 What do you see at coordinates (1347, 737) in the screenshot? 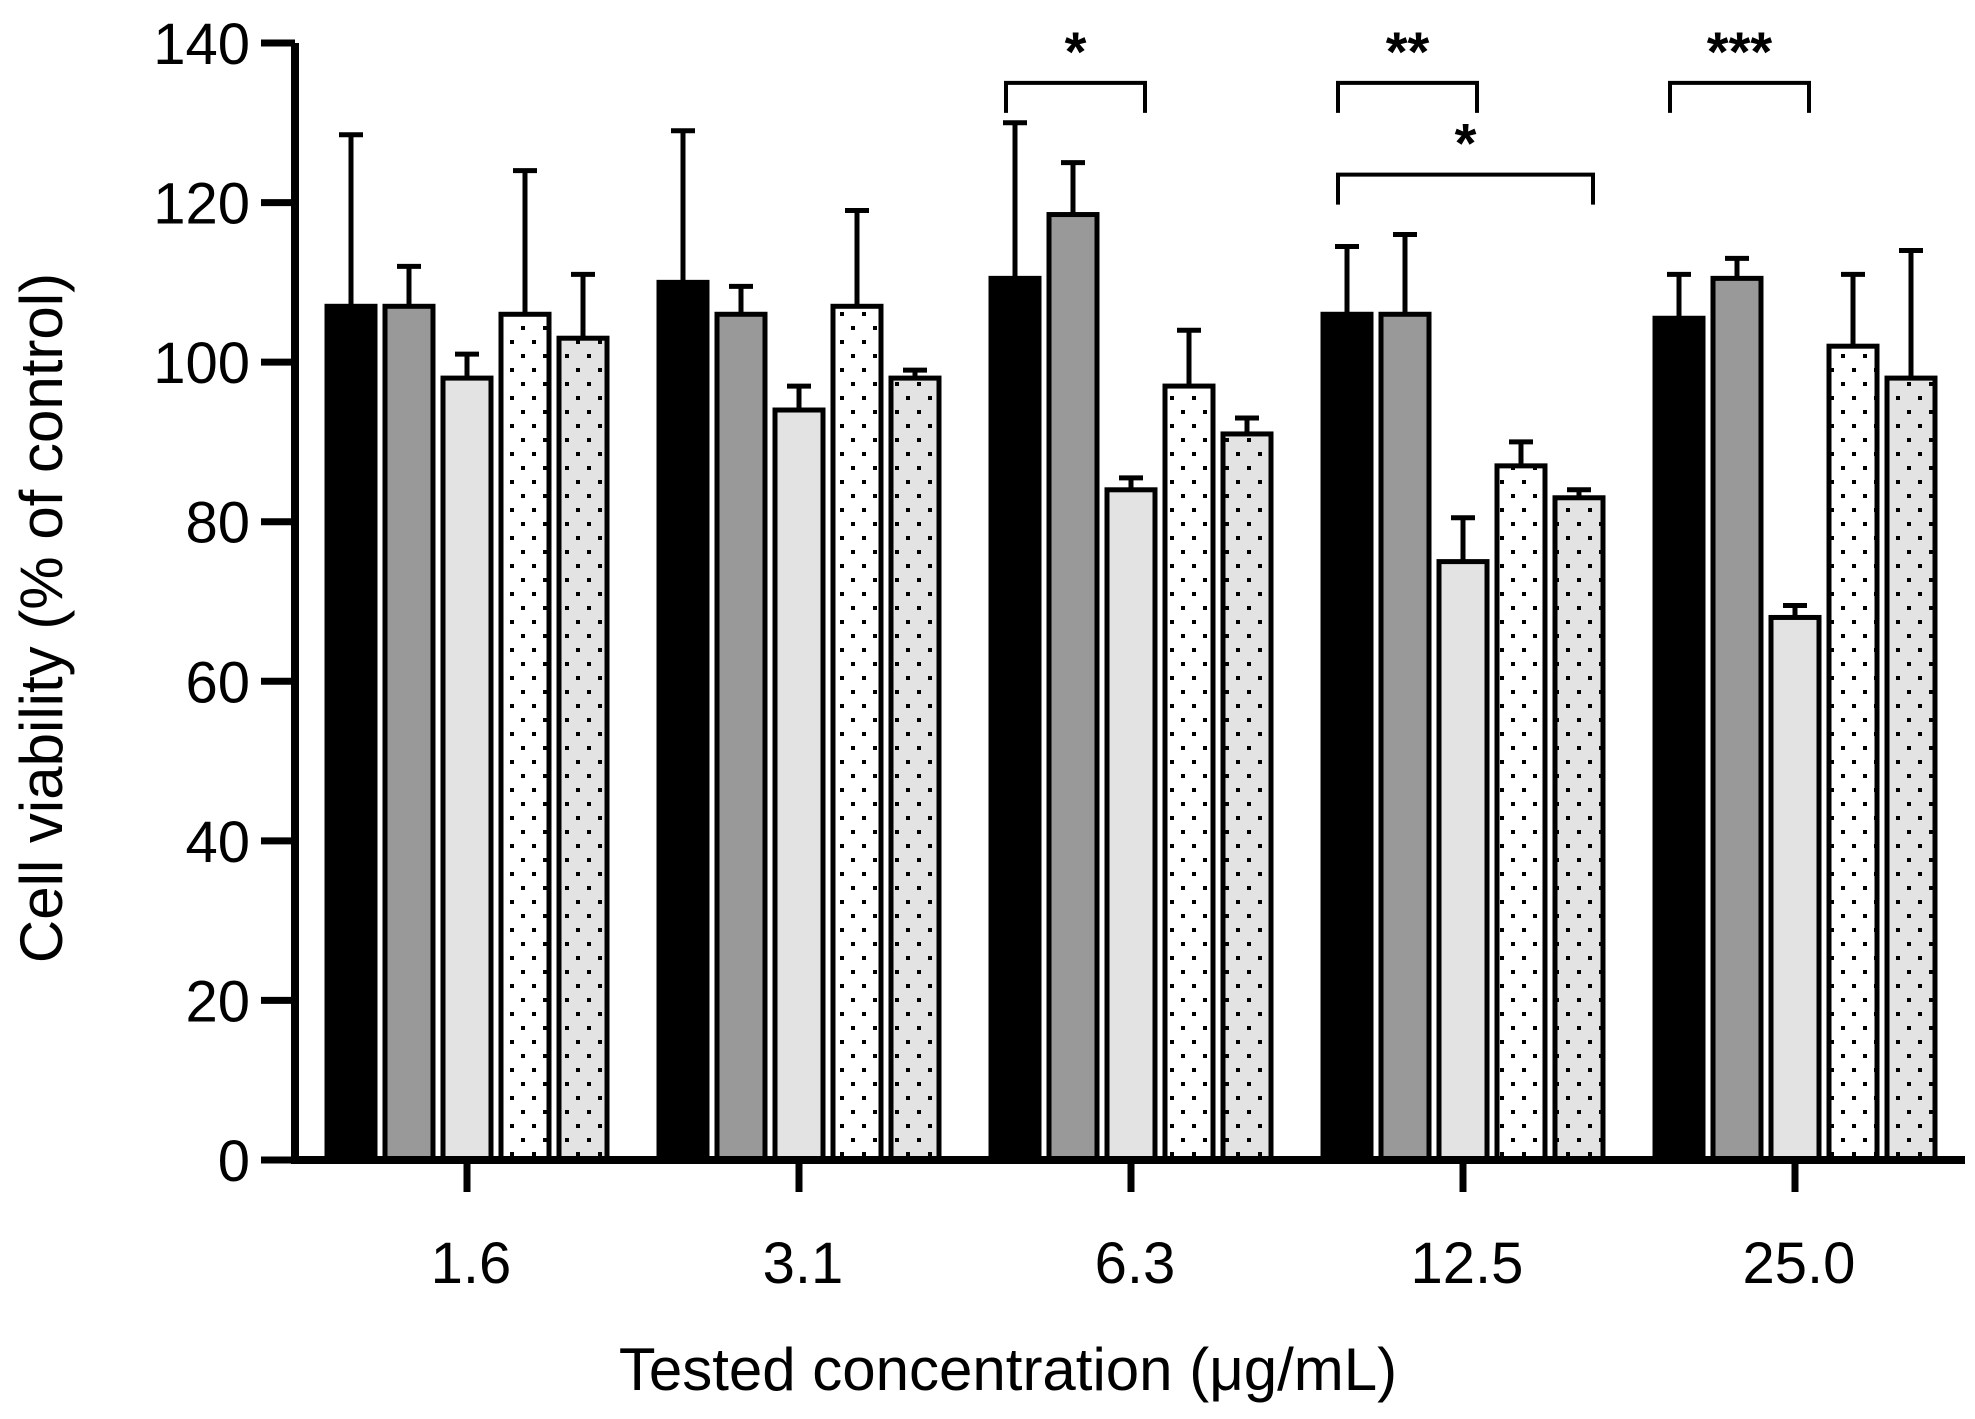
I see `bar-cat3-series1` at bounding box center [1347, 737].